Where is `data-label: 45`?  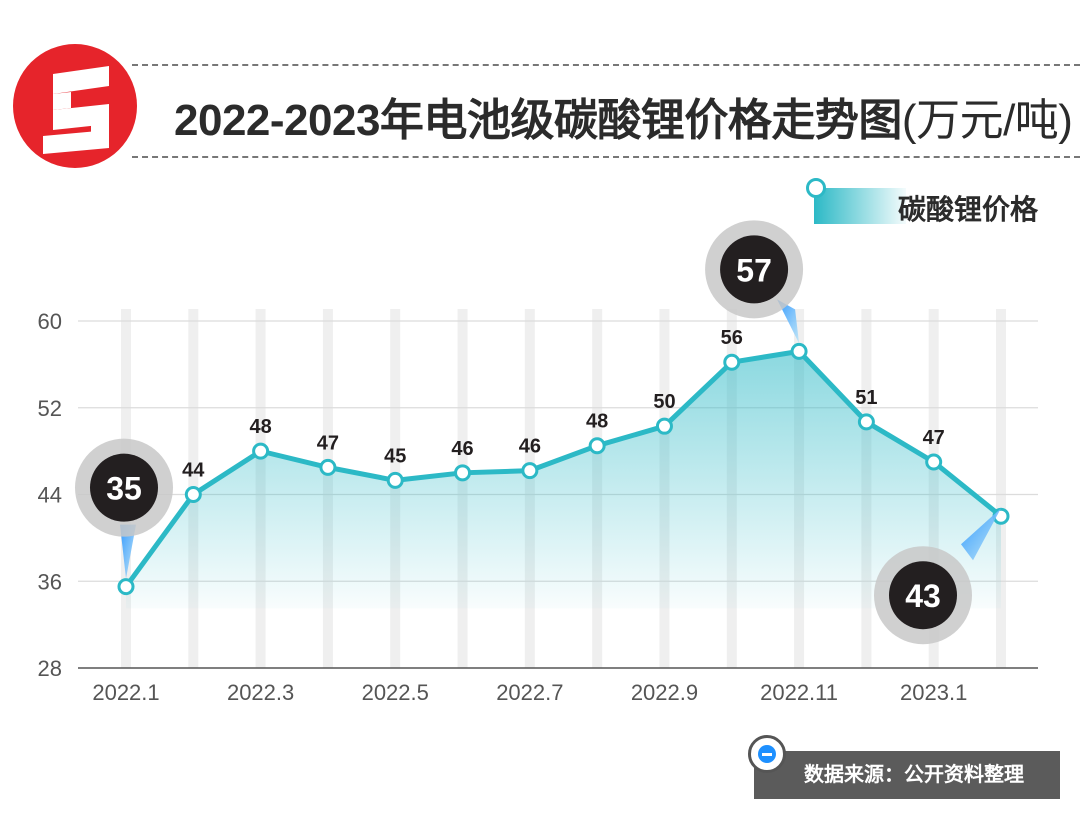
data-label: 45 is located at coordinates (395, 456).